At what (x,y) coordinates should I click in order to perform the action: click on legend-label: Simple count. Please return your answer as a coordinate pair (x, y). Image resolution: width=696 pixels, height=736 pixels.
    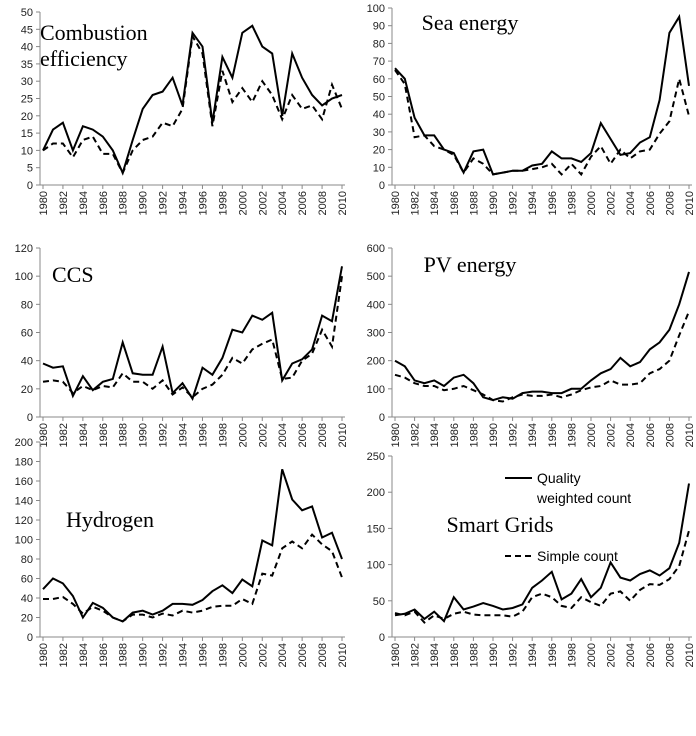
    Looking at the image, I should click on (577, 556).